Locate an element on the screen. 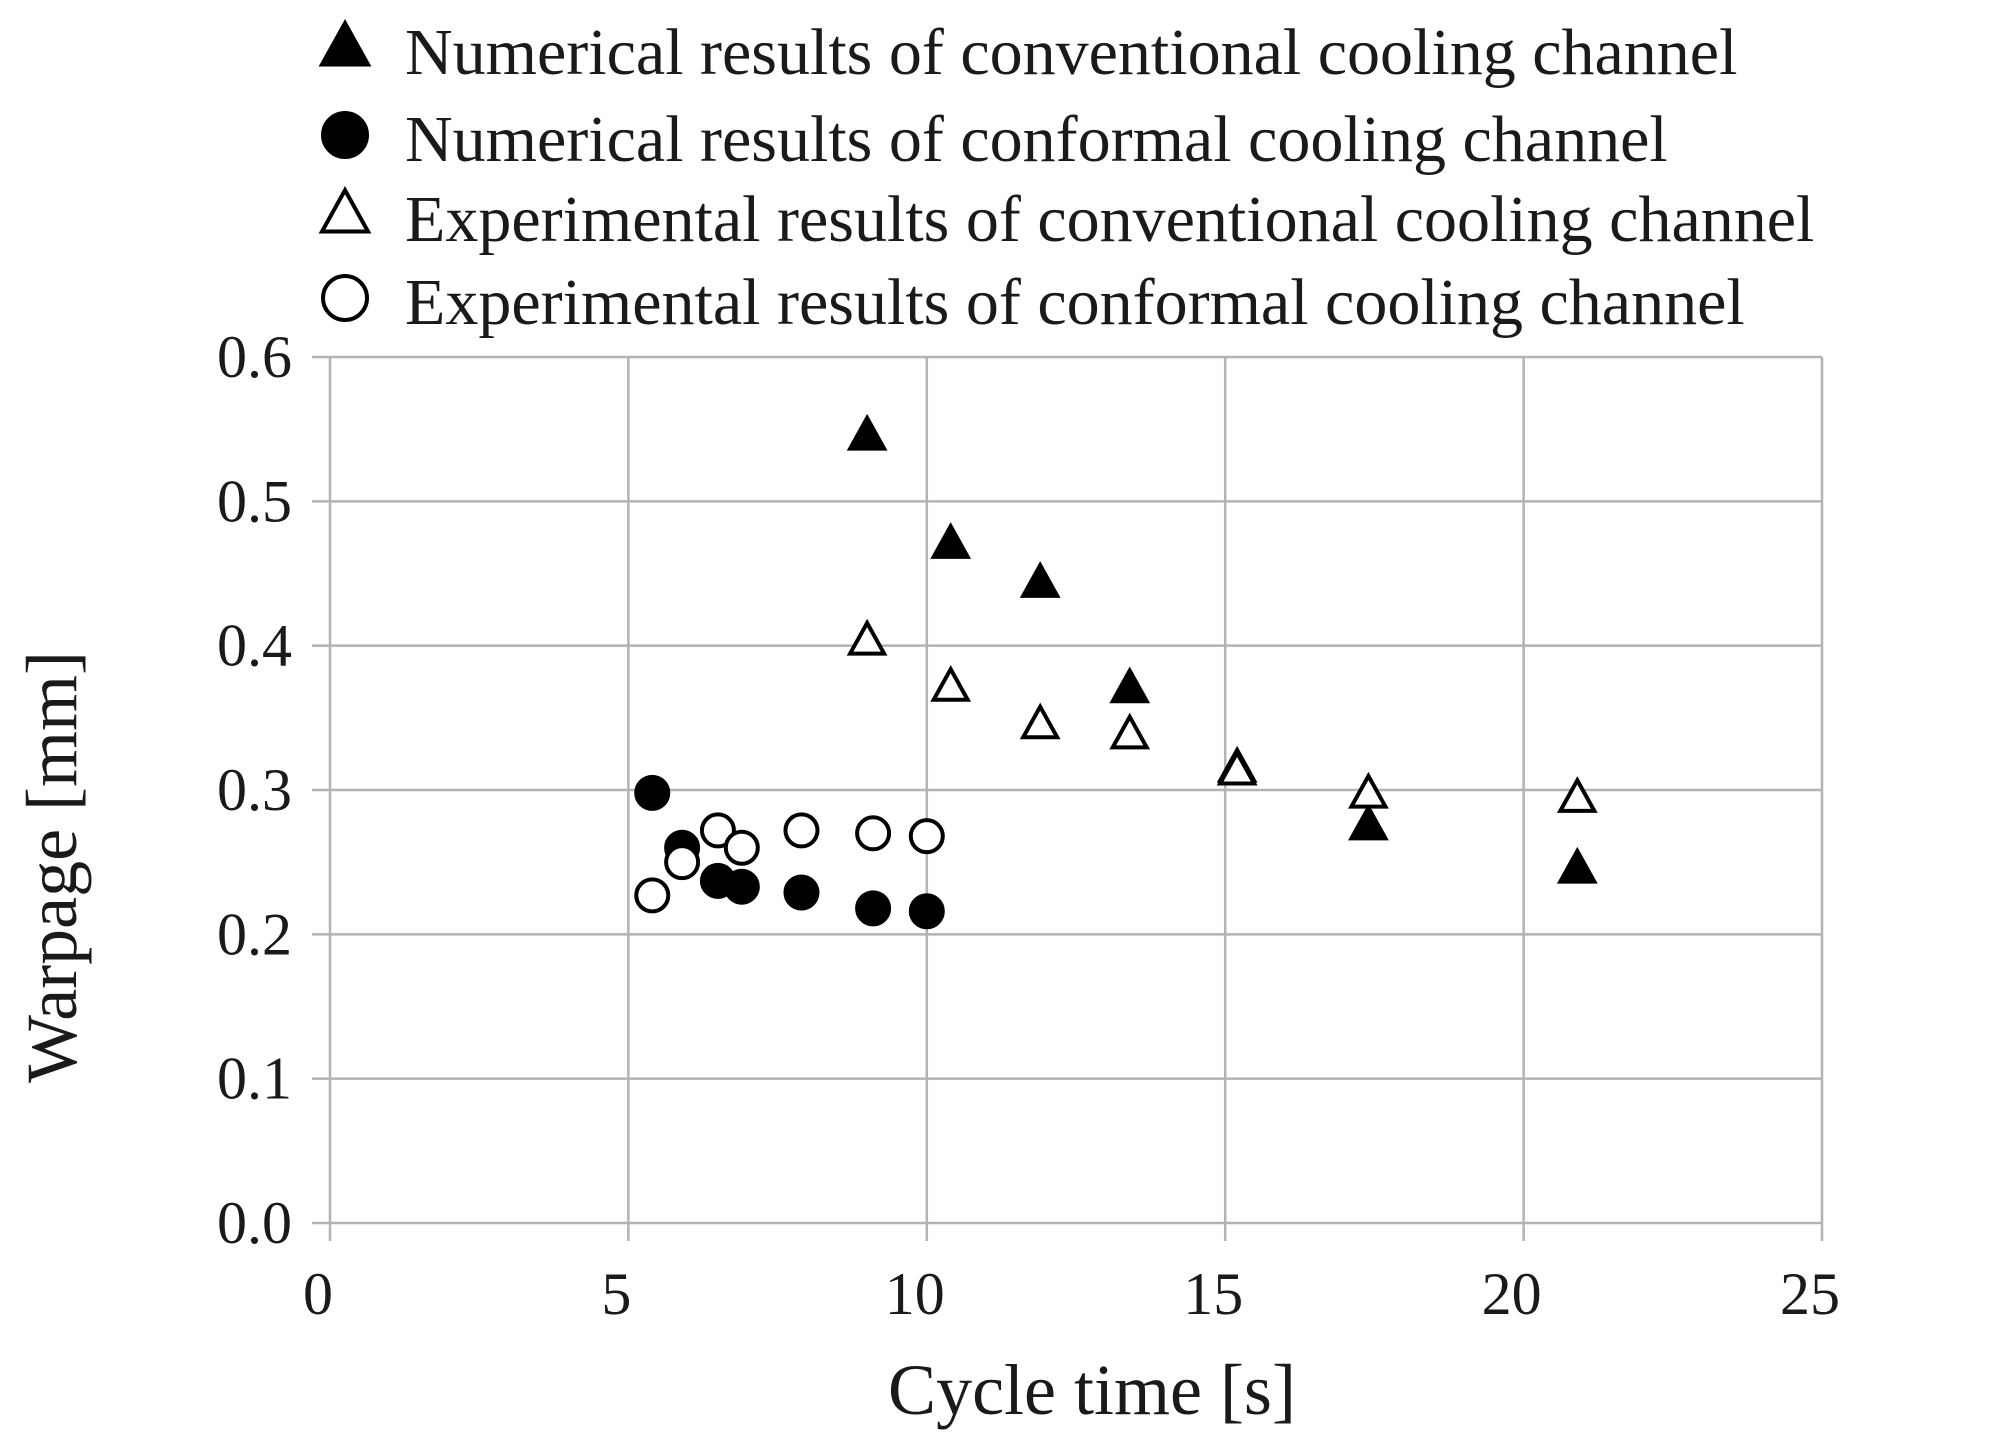 This screenshot has height=1455, width=1989. y-tick-label: 0.2 is located at coordinates (254, 934).